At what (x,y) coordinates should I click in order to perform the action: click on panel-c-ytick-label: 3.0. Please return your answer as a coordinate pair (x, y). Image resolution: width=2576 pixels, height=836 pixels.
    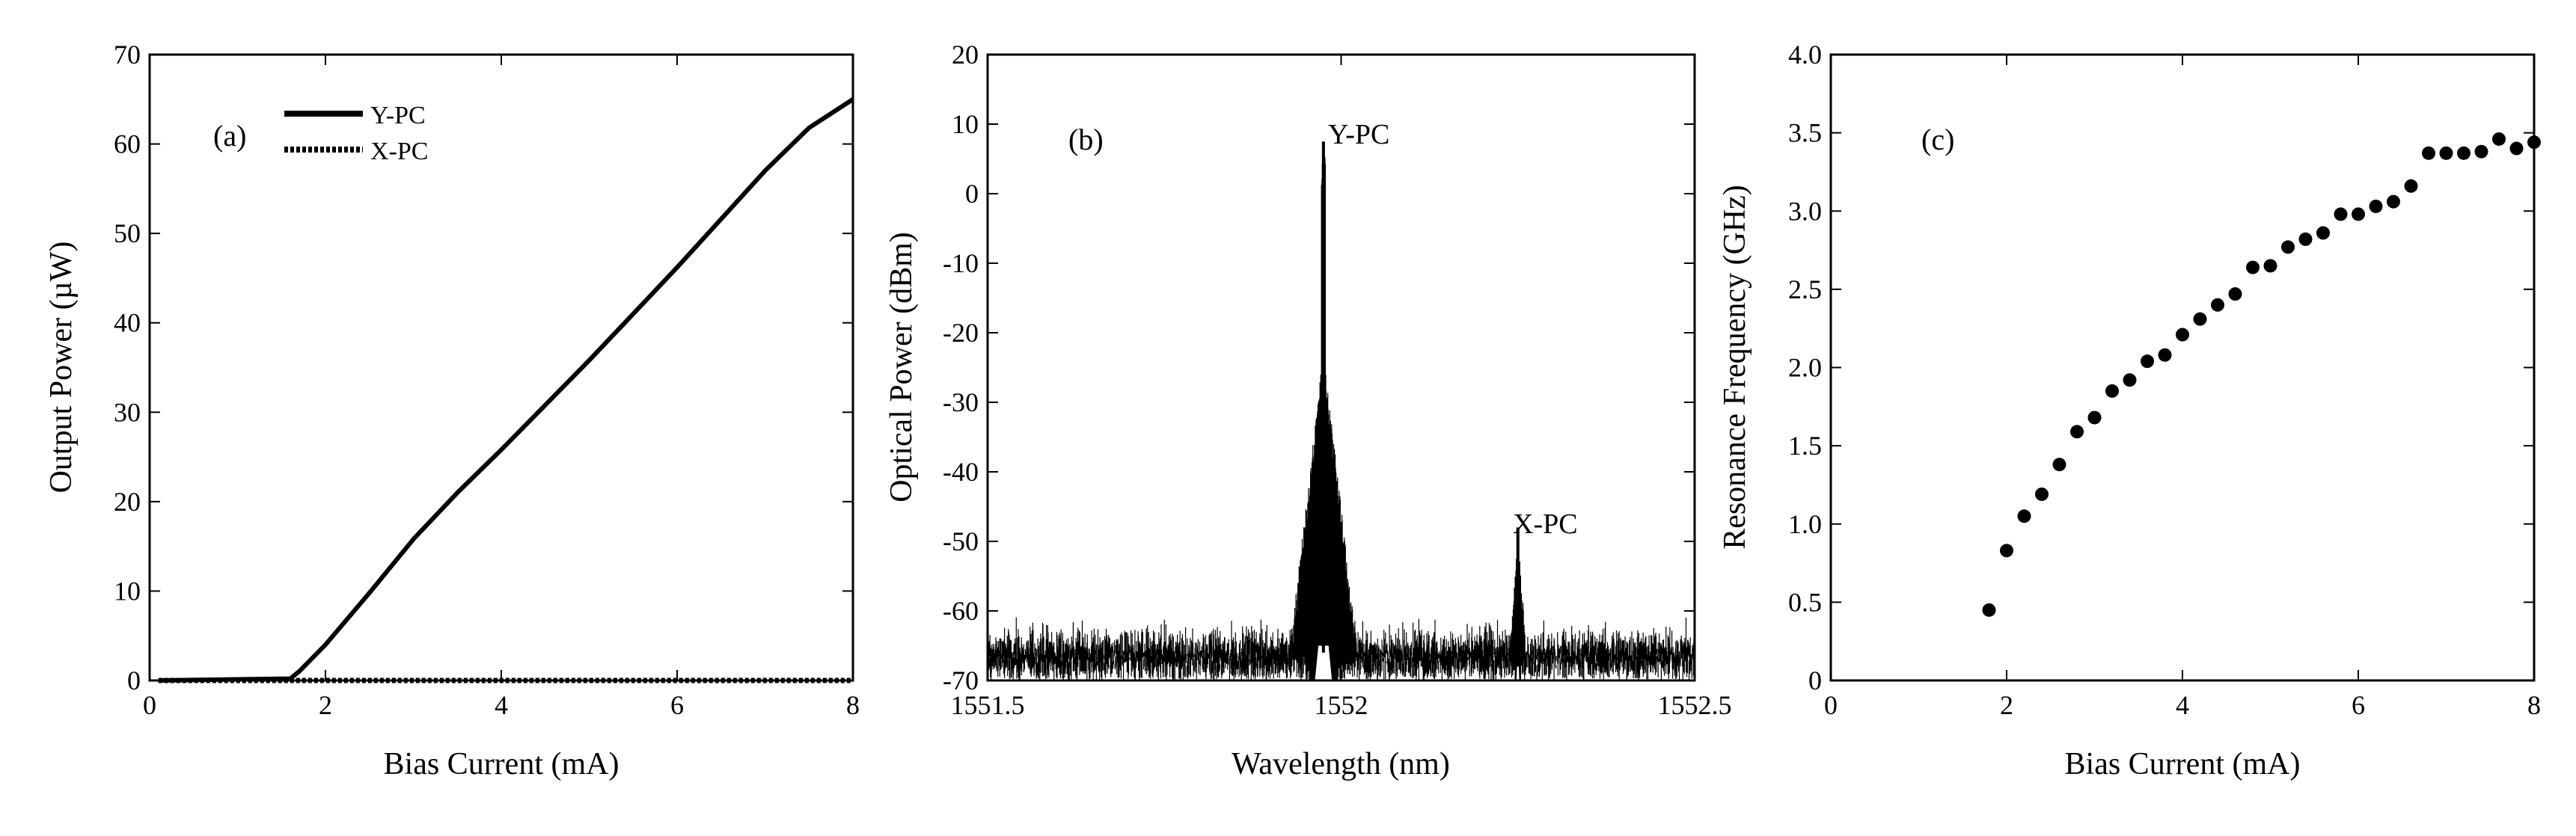
    Looking at the image, I should click on (1805, 211).